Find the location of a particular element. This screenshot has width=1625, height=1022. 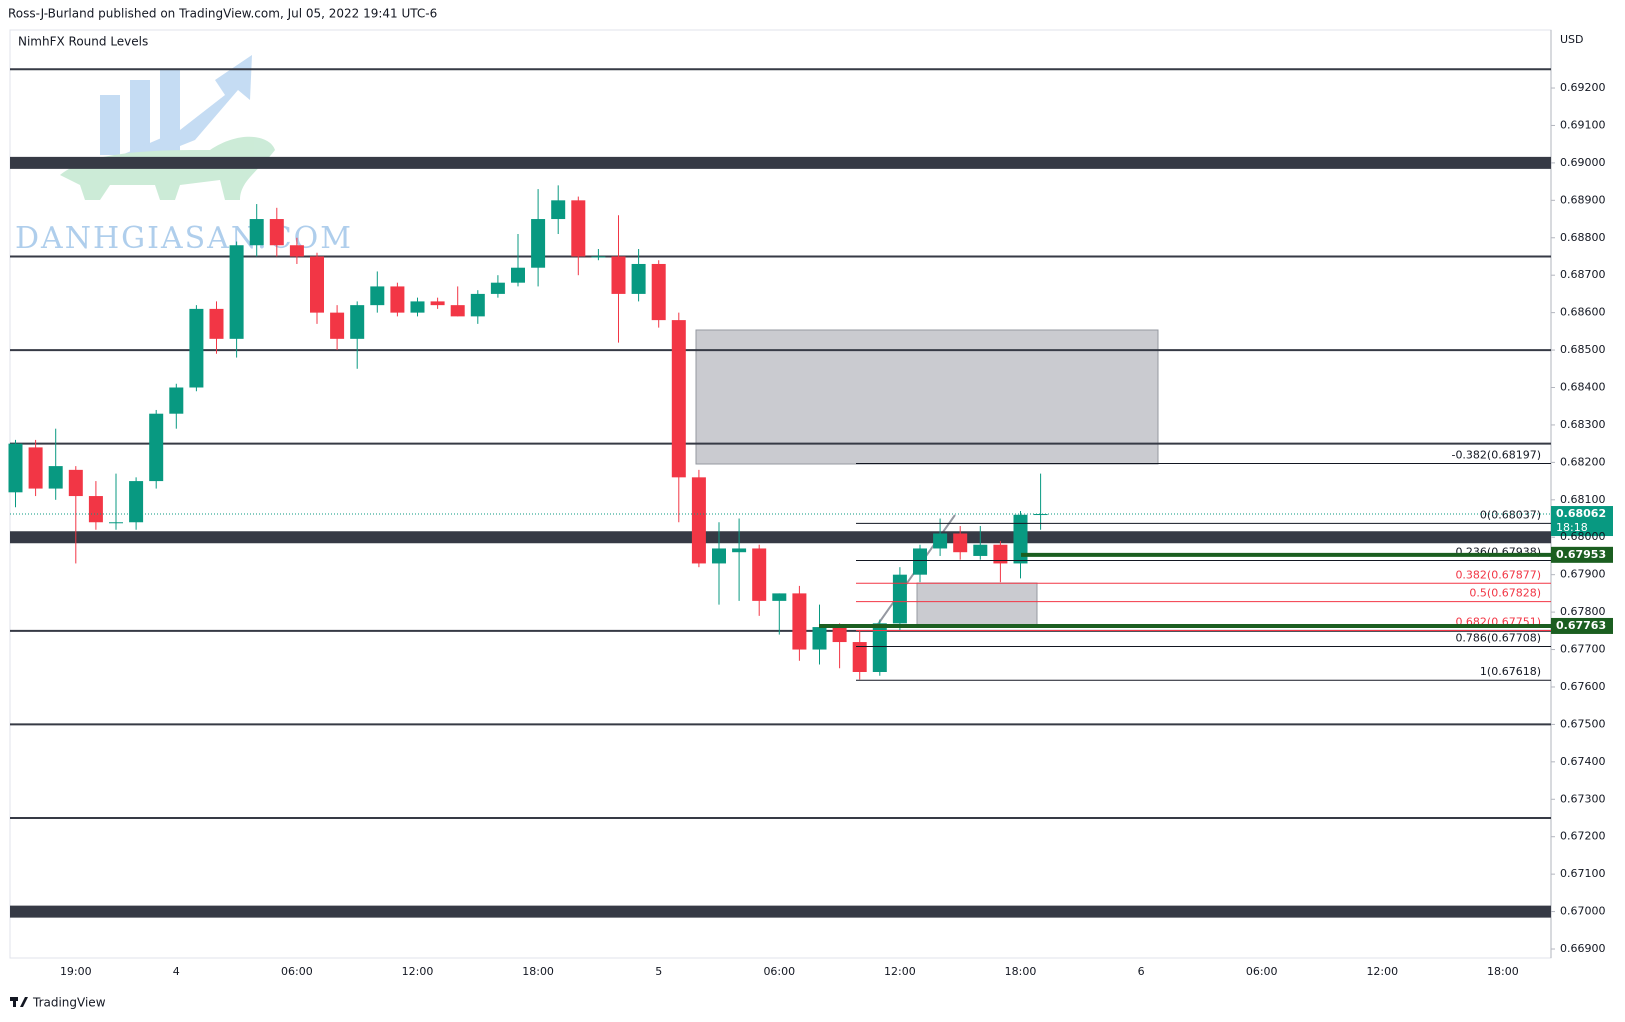

price-tag-label: 0.68062 is located at coordinates (1581, 513).